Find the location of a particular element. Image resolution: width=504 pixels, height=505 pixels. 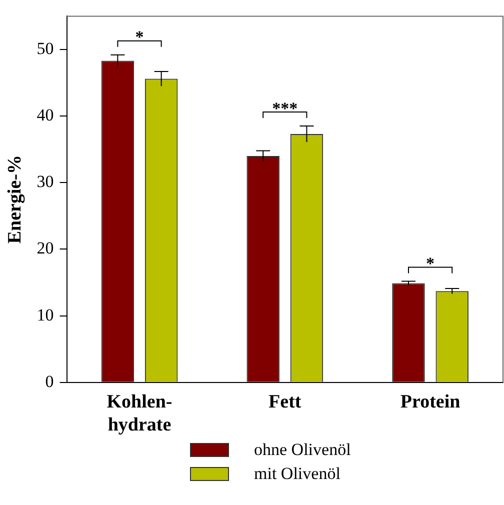

y-axis-title: Energie-% is located at coordinates (15, 199).